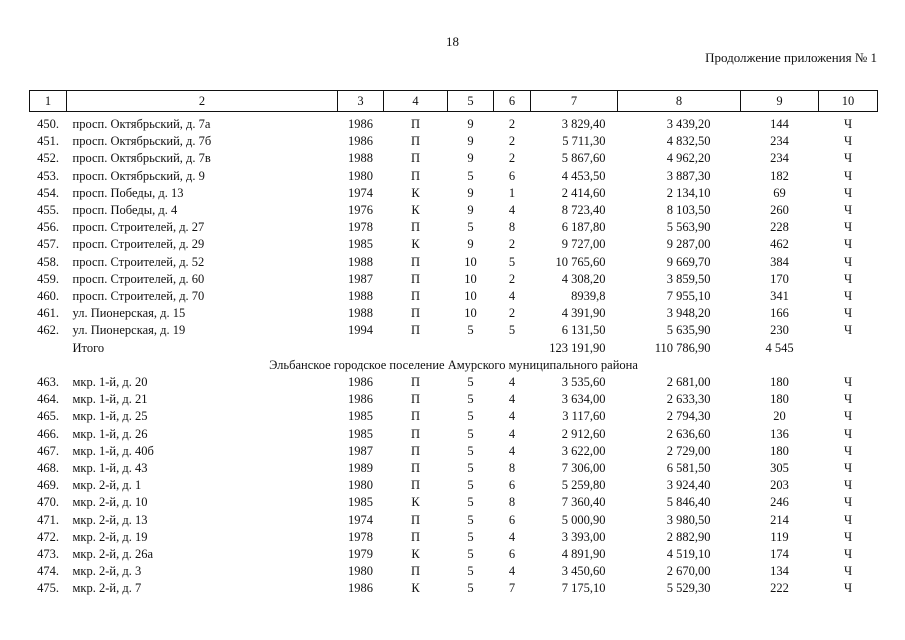  Describe the element at coordinates (584, 416) in the screenshot. I see `cell-col7: 3 117,60` at that location.